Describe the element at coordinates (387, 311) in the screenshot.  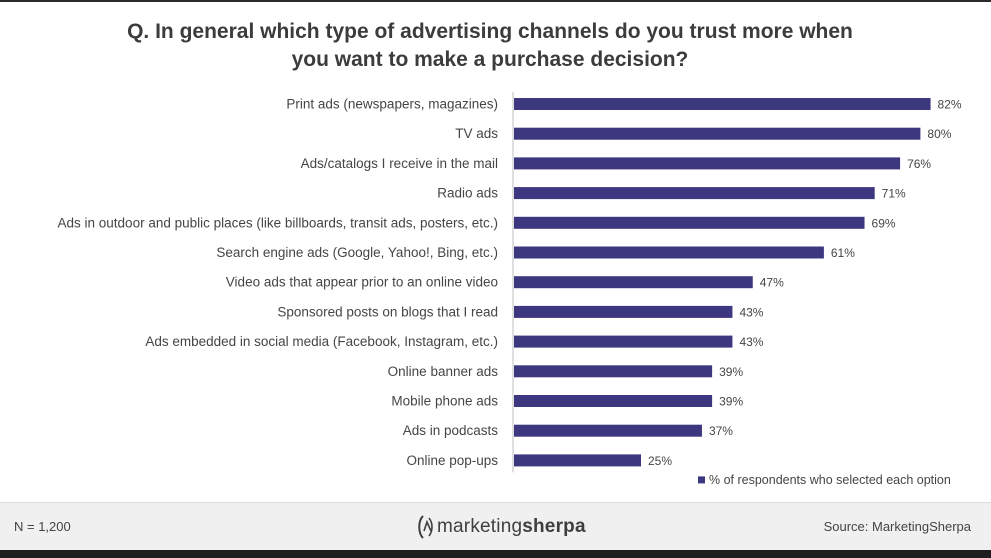
I see `category-label: Sponsored posts on blogs that I read` at that location.